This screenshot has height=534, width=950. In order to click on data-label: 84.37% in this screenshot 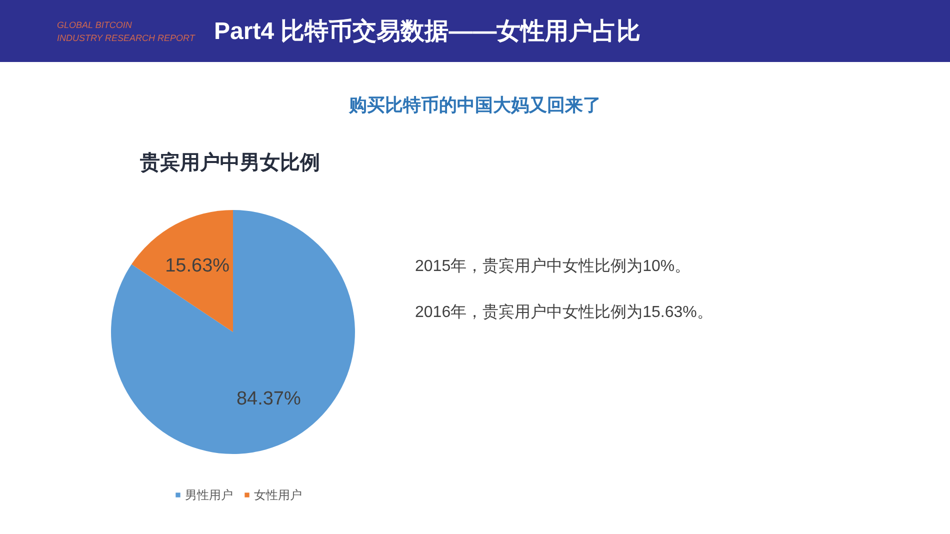, I will do `click(268, 399)`.